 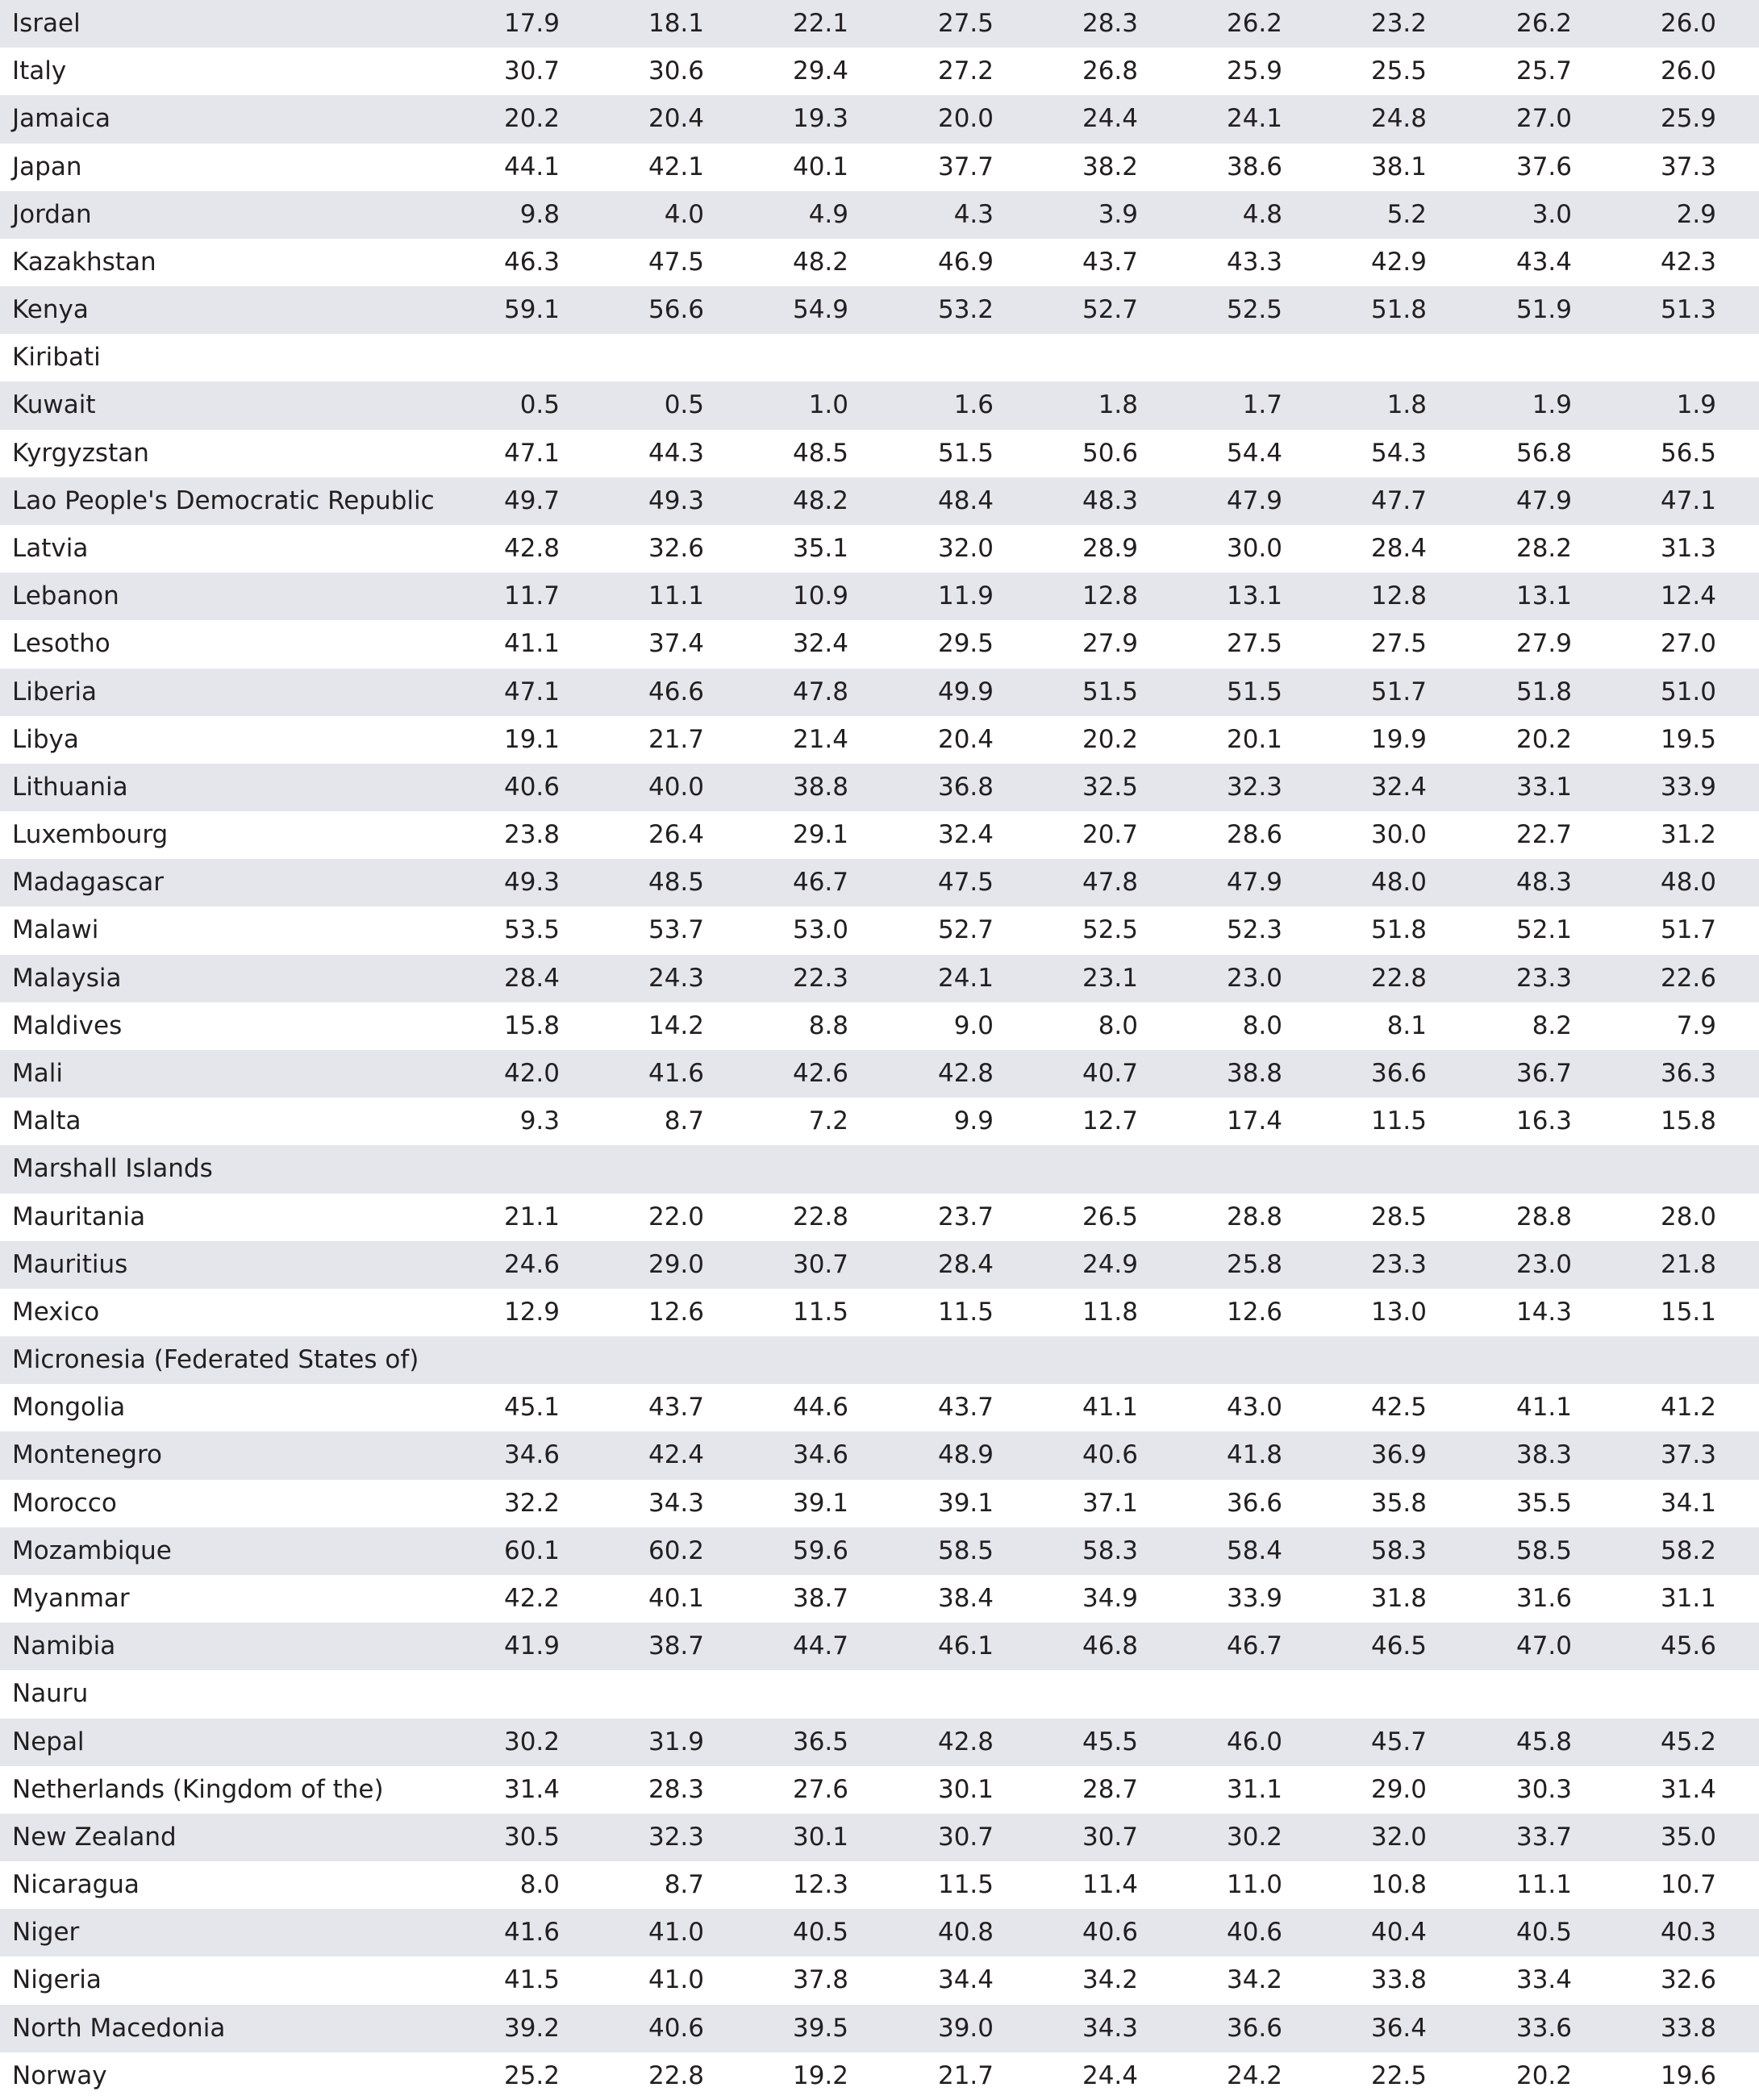 I want to click on value-cell: 48.2, so click(x=820, y=262).